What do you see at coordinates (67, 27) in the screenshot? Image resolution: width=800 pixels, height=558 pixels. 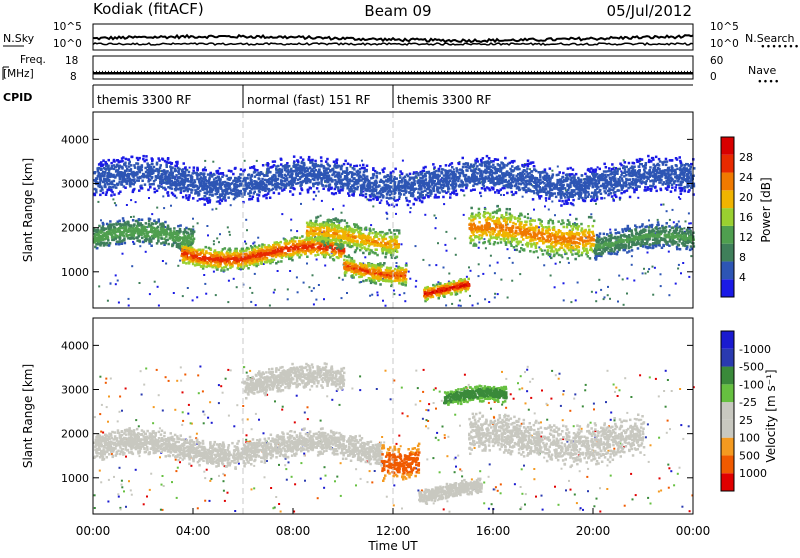 I see `noise-left-tick-top: 10^5` at bounding box center [67, 27].